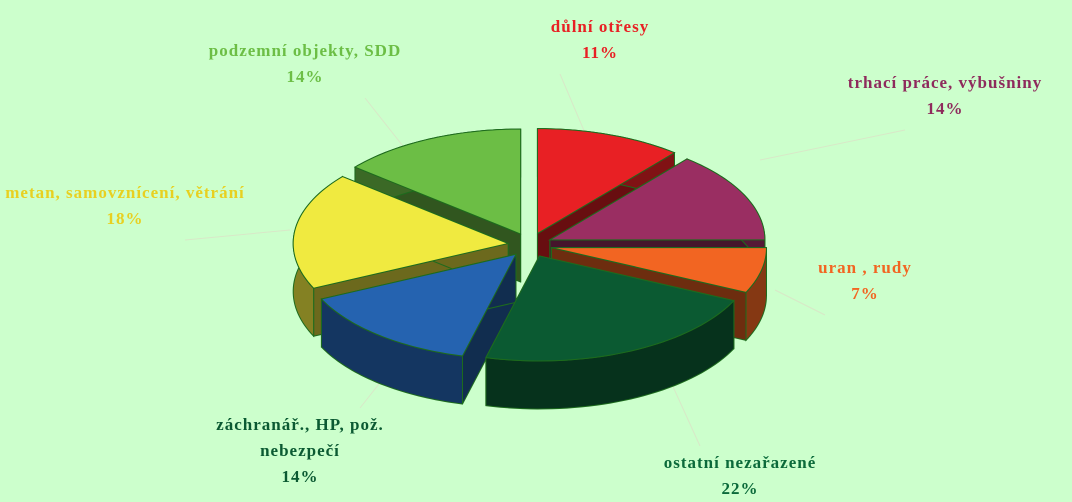 Image resolution: width=1072 pixels, height=502 pixels. What do you see at coordinates (125, 206) in the screenshot?
I see `slice-label: metan, samovznícení, větrání 18%` at bounding box center [125, 206].